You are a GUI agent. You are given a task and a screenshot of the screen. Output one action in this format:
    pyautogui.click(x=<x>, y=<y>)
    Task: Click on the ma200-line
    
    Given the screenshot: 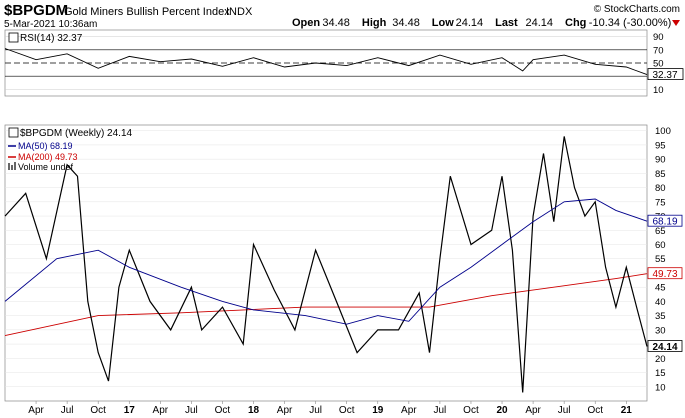 What is the action you would take?
    pyautogui.click(x=326, y=305)
    